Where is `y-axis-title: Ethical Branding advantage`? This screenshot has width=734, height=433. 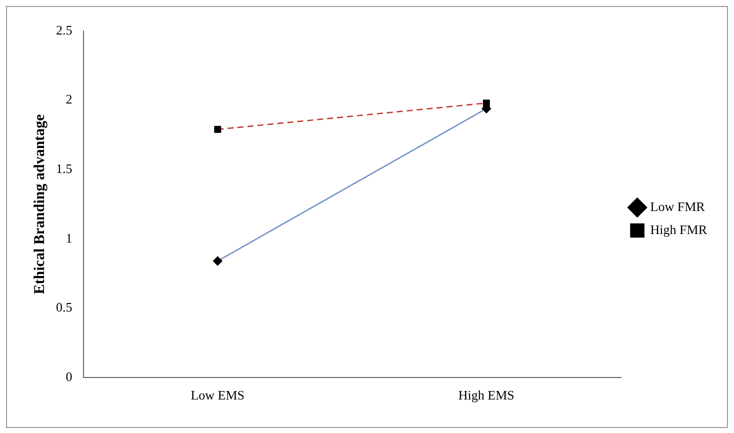
y-axis-title: Ethical Branding advantage is located at coordinates (40, 204).